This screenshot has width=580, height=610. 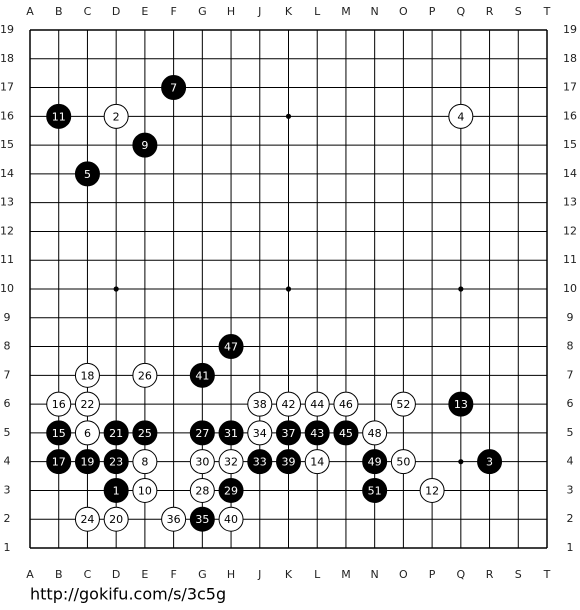 What do you see at coordinates (144, 145) in the screenshot?
I see `move-number: 9` at bounding box center [144, 145].